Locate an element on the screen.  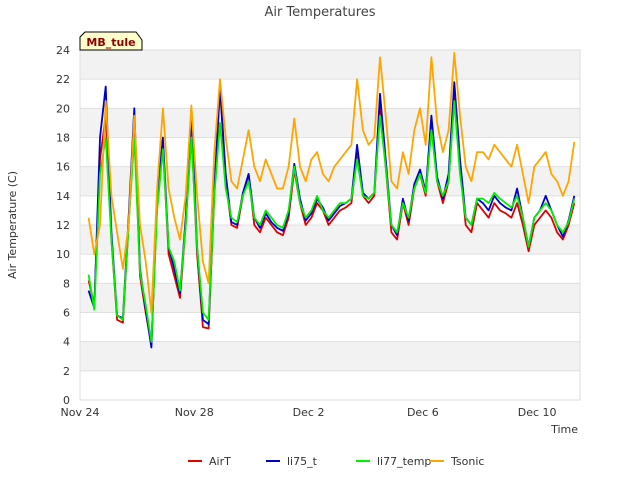
y-tick-label: 6 is located at coordinates (66, 313).